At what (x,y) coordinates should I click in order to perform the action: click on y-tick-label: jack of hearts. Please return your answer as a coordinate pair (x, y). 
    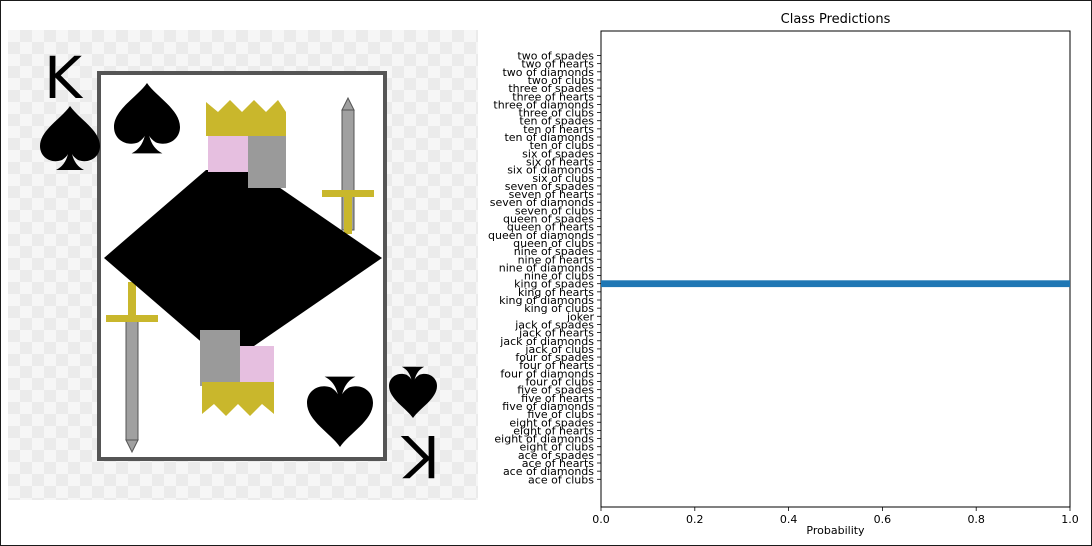
    Looking at the image, I should click on (556, 333).